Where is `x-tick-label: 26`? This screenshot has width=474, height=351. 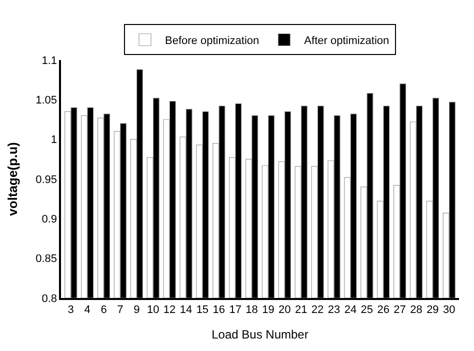 x-tick-label: 26 is located at coordinates (383, 310).